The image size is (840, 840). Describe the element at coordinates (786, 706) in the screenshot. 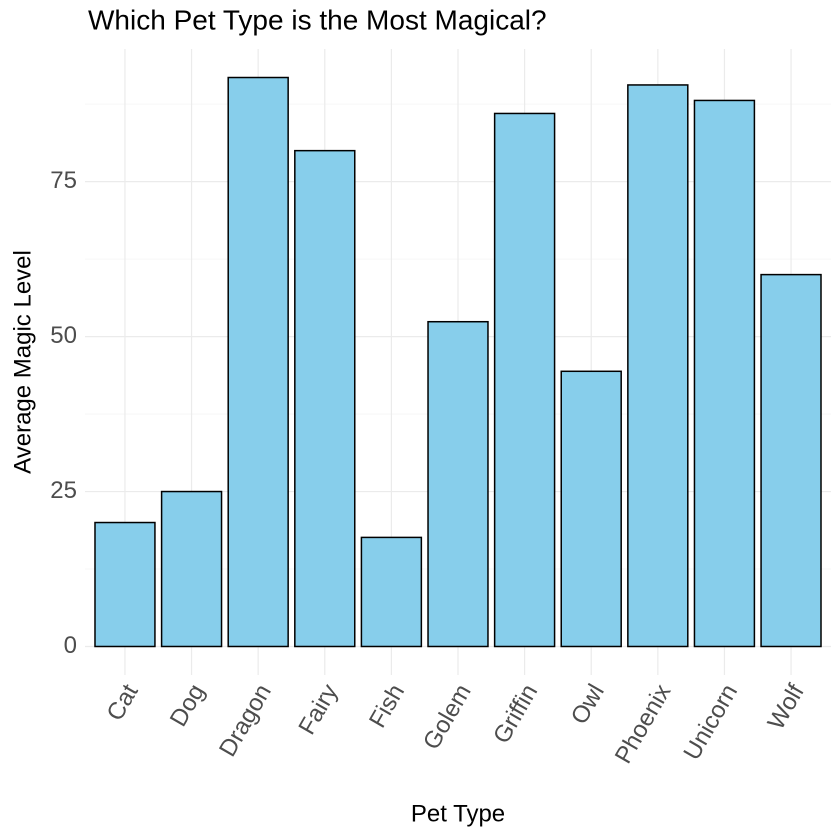

I see `x-tick-label: Wolf` at that location.